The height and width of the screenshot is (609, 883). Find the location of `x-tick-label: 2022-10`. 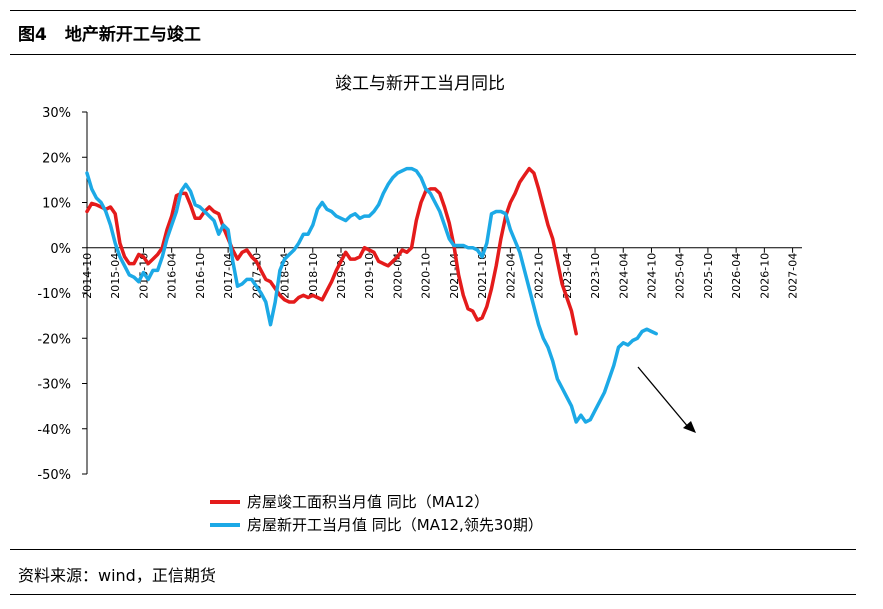

x-tick-label: 2022-10 is located at coordinates (539, 276).